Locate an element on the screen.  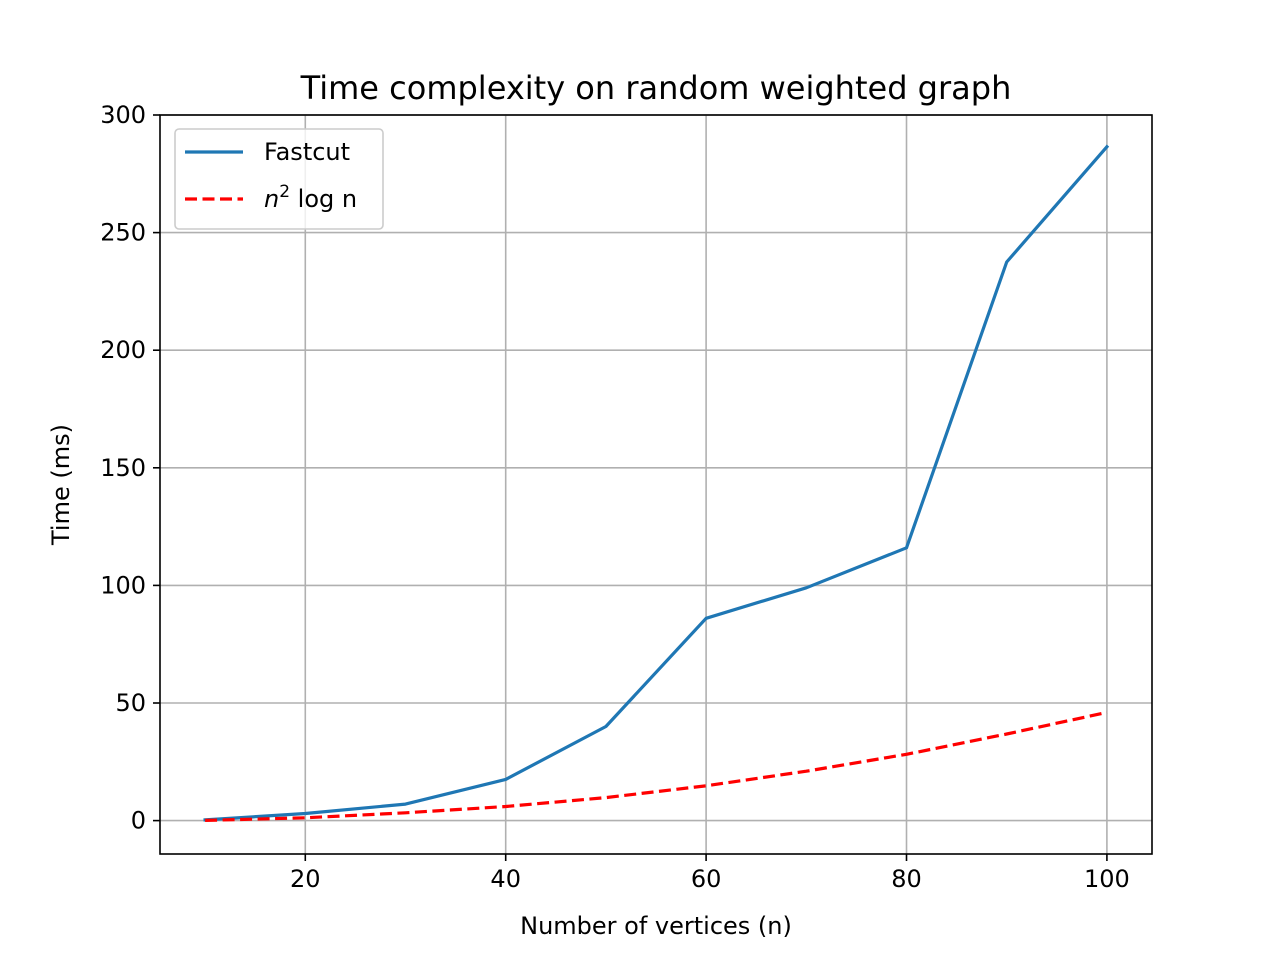
x-tick-label: 40 is located at coordinates (505, 879).